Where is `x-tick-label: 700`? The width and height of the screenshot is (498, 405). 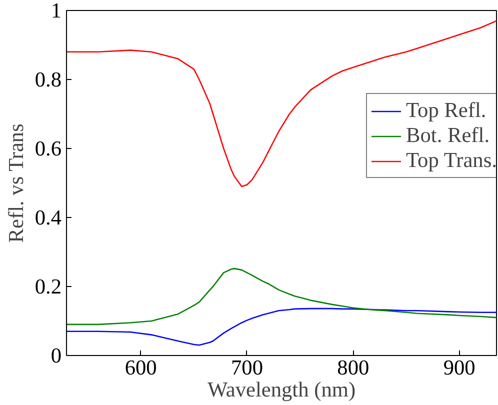
x-tick-label: 700 is located at coordinates (247, 368).